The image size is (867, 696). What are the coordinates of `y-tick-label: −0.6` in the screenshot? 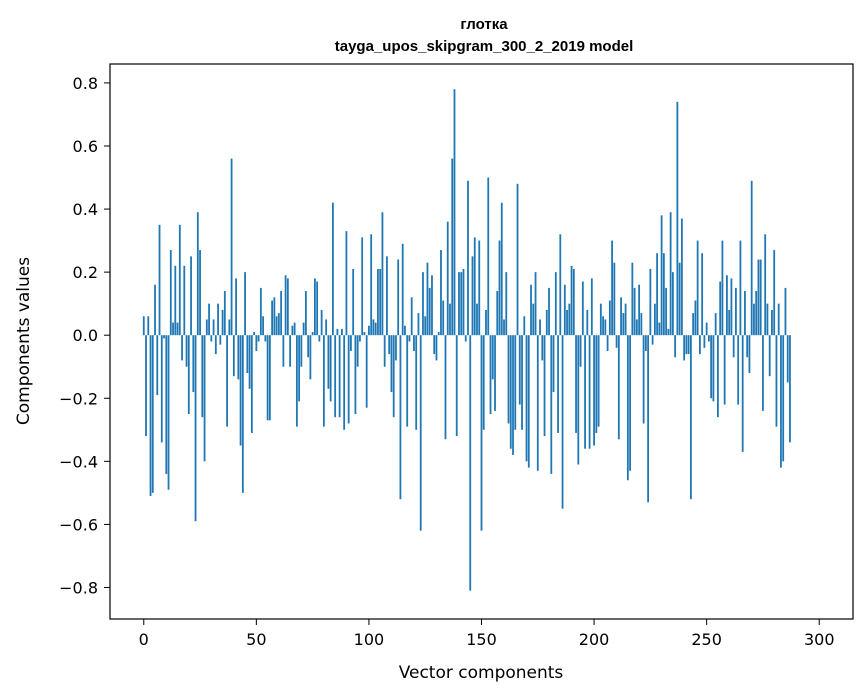 It's located at (78, 524).